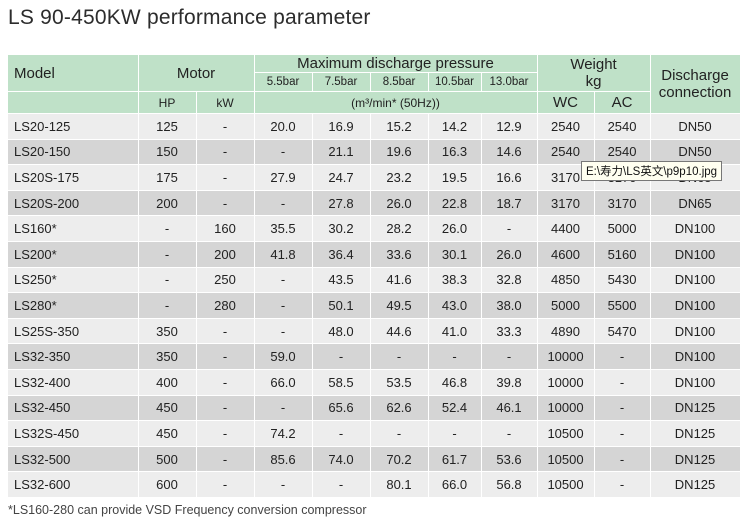  I want to click on cell-p75: 21.1, so click(341, 152).